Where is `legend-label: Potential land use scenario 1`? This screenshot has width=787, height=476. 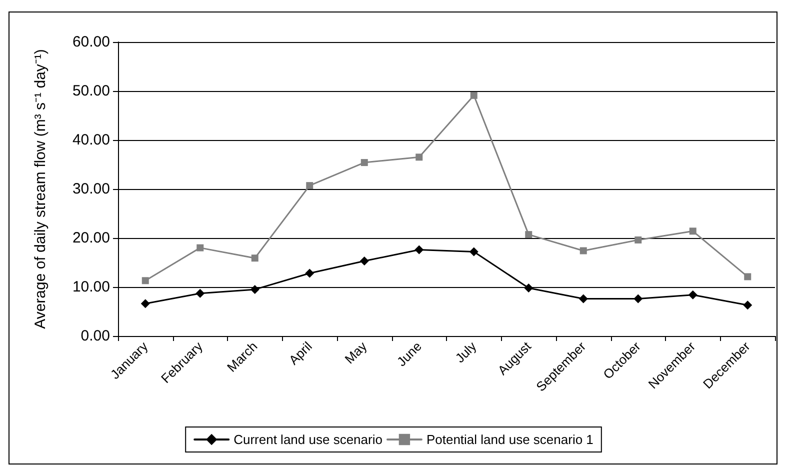 legend-label: Potential land use scenario 1 is located at coordinates (510, 439).